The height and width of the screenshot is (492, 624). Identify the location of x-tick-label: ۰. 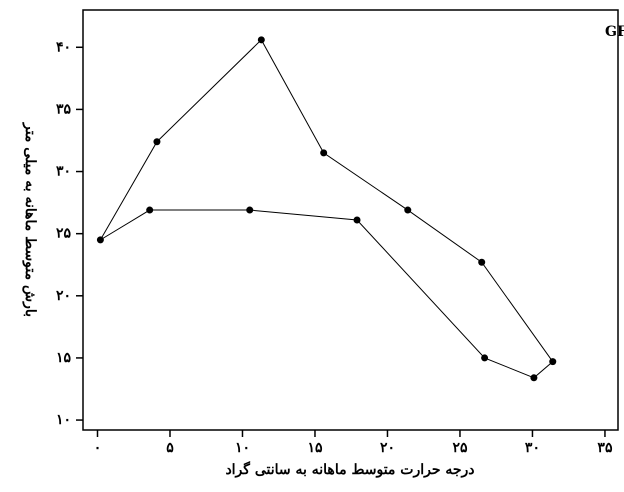
(98, 448).